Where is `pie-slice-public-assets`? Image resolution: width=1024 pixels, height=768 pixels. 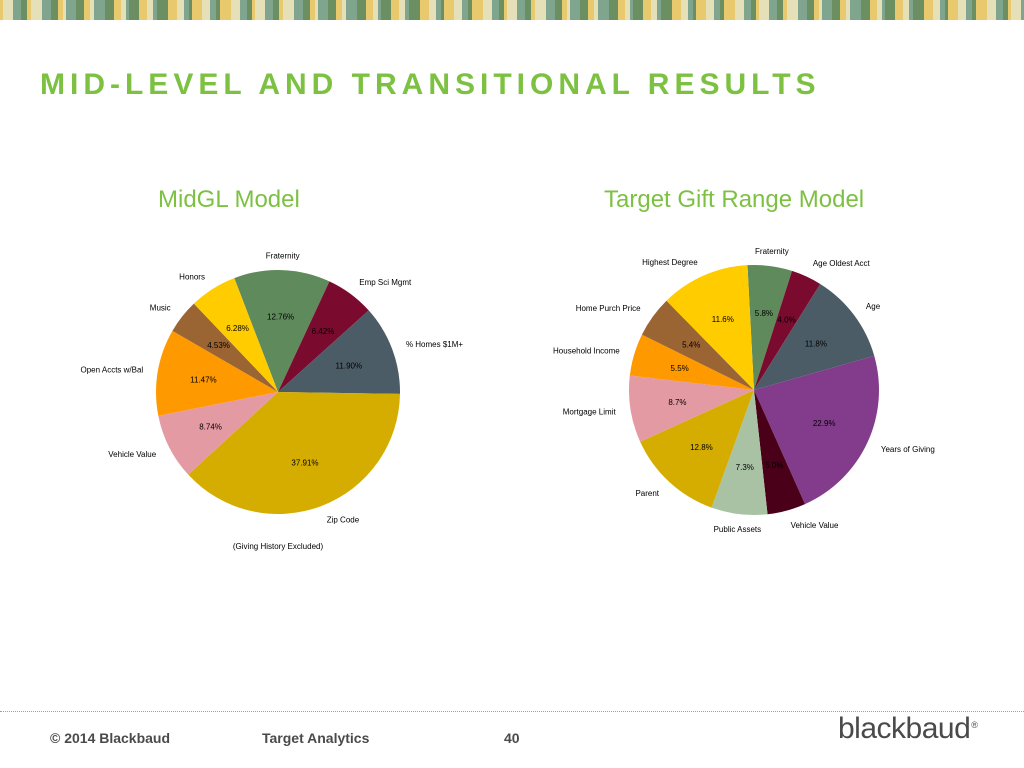 pie-slice-public-assets is located at coordinates (739, 452).